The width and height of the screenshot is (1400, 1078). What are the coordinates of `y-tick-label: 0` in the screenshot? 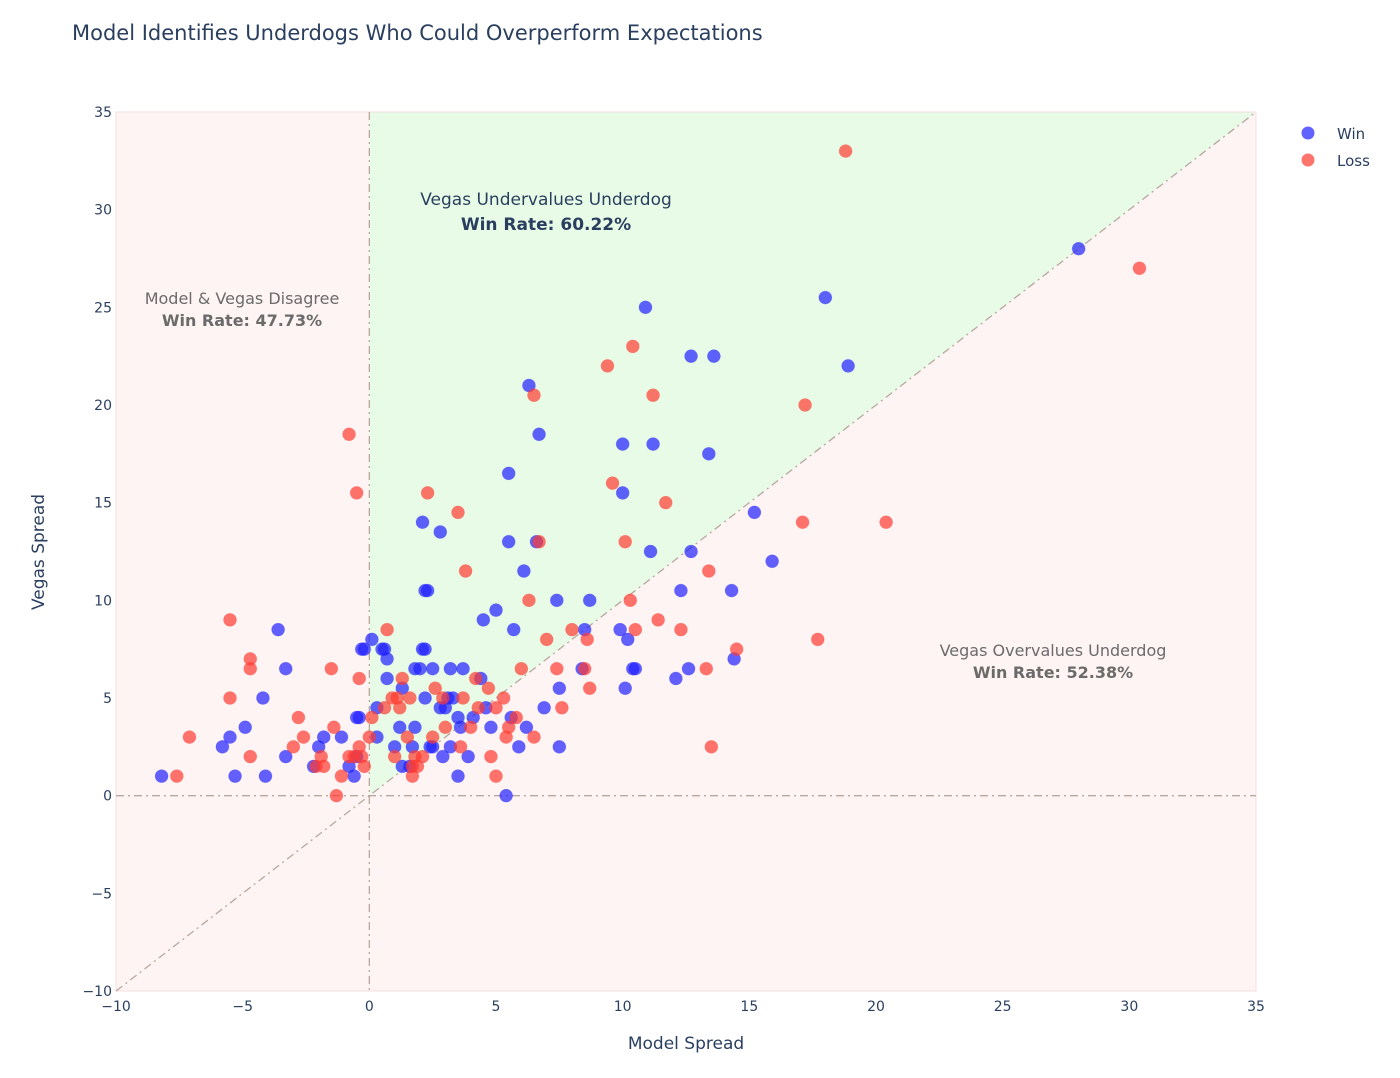 It's located at (107, 797).